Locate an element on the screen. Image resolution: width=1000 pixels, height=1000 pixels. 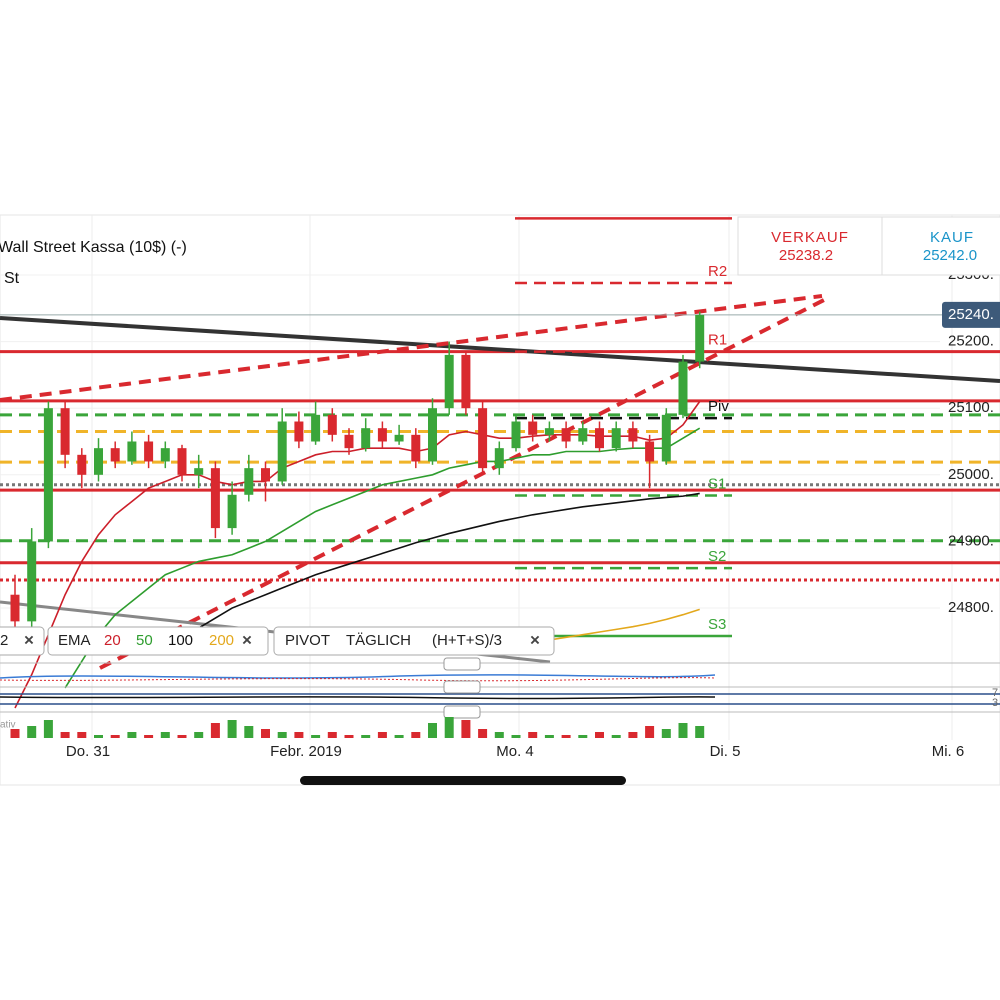
last-price-label: 25240. is located at coordinates (971, 314).